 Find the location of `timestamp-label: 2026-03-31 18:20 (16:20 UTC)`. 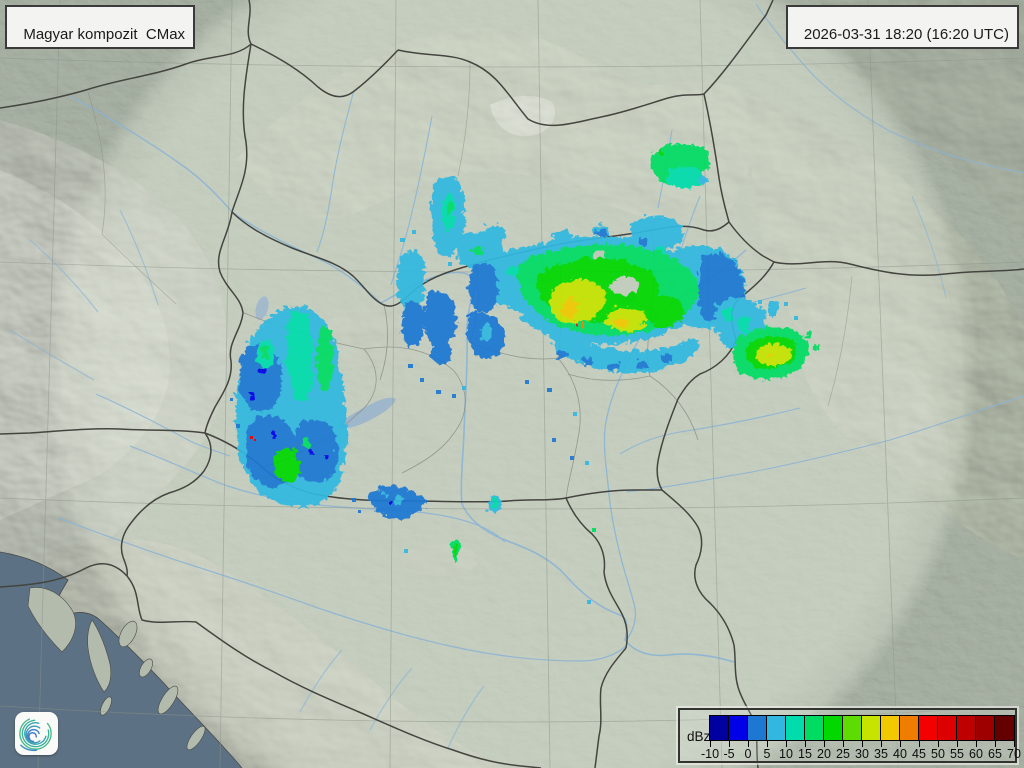

timestamp-label: 2026-03-31 18:20 (16:20 UTC) is located at coordinates (906, 34).